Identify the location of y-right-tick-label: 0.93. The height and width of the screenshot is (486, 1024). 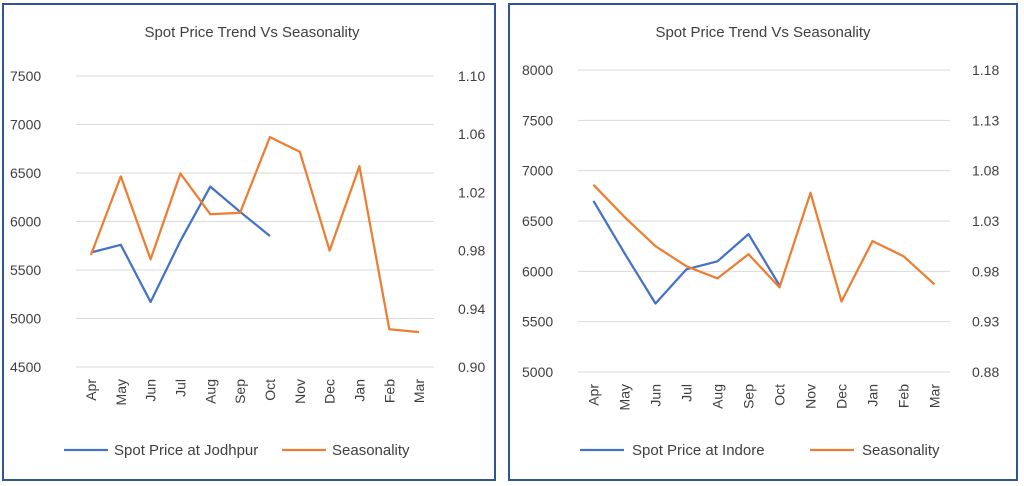
(985, 322).